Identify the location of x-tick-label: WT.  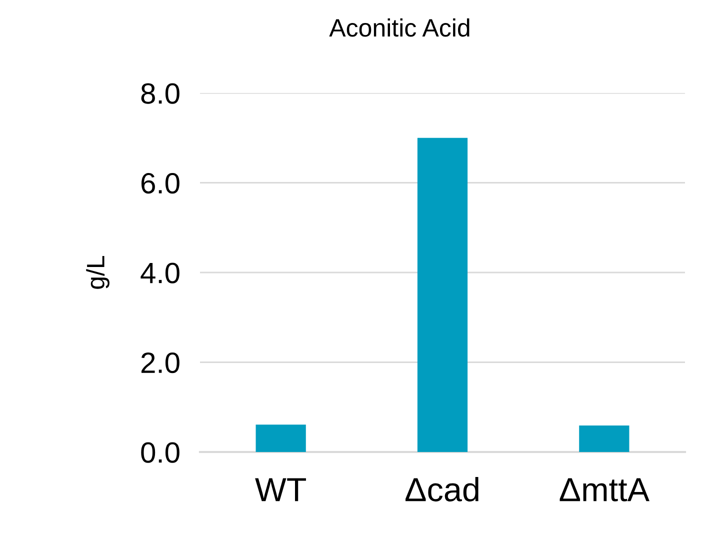
(280, 490).